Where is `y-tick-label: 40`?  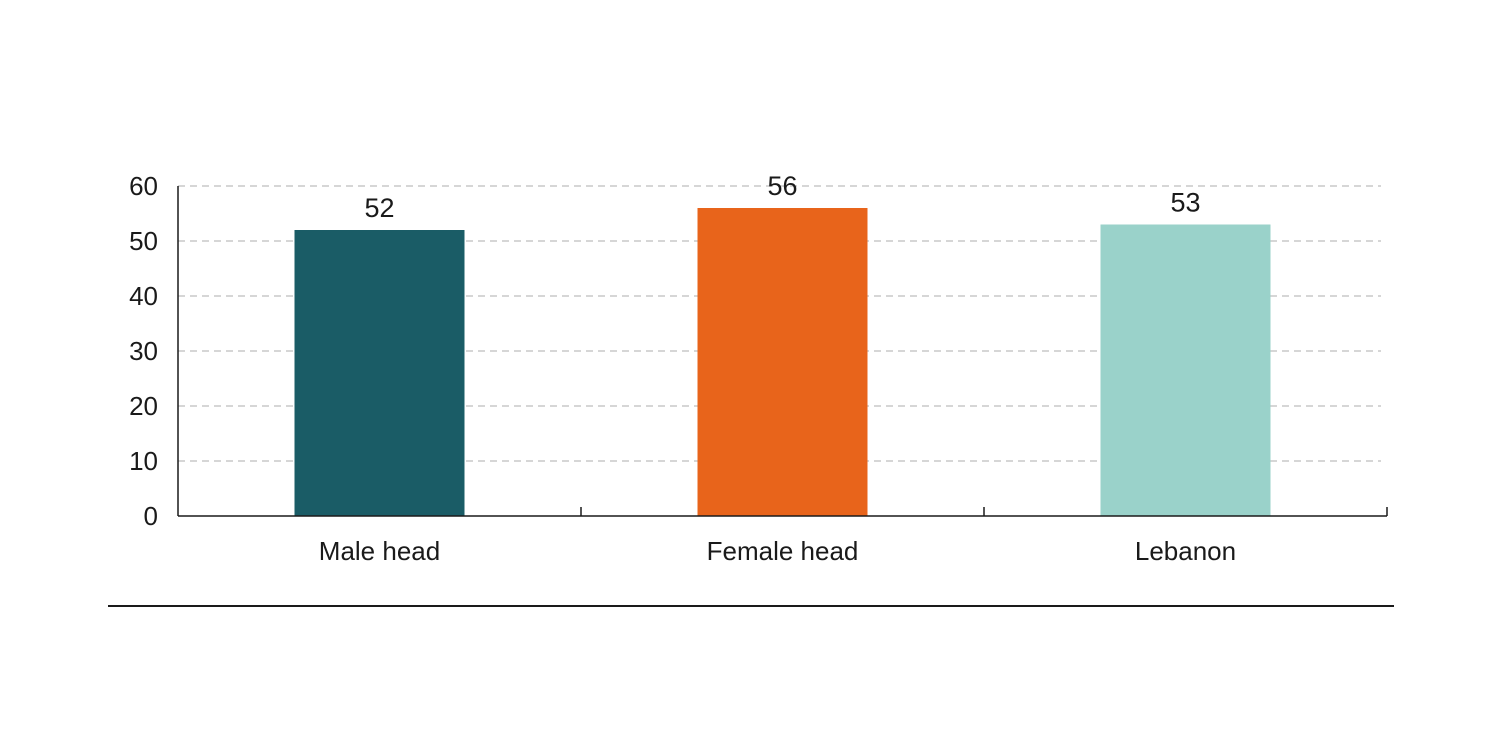 y-tick-label: 40 is located at coordinates (143, 296).